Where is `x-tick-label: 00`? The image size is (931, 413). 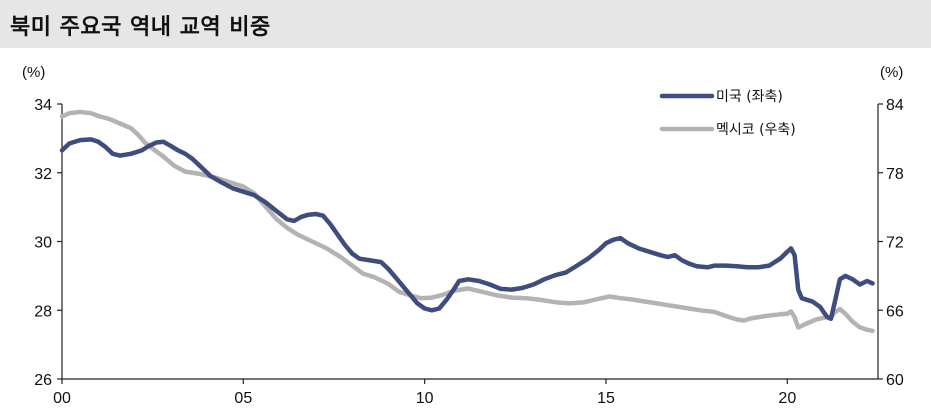
x-tick-label: 00 is located at coordinates (62, 398).